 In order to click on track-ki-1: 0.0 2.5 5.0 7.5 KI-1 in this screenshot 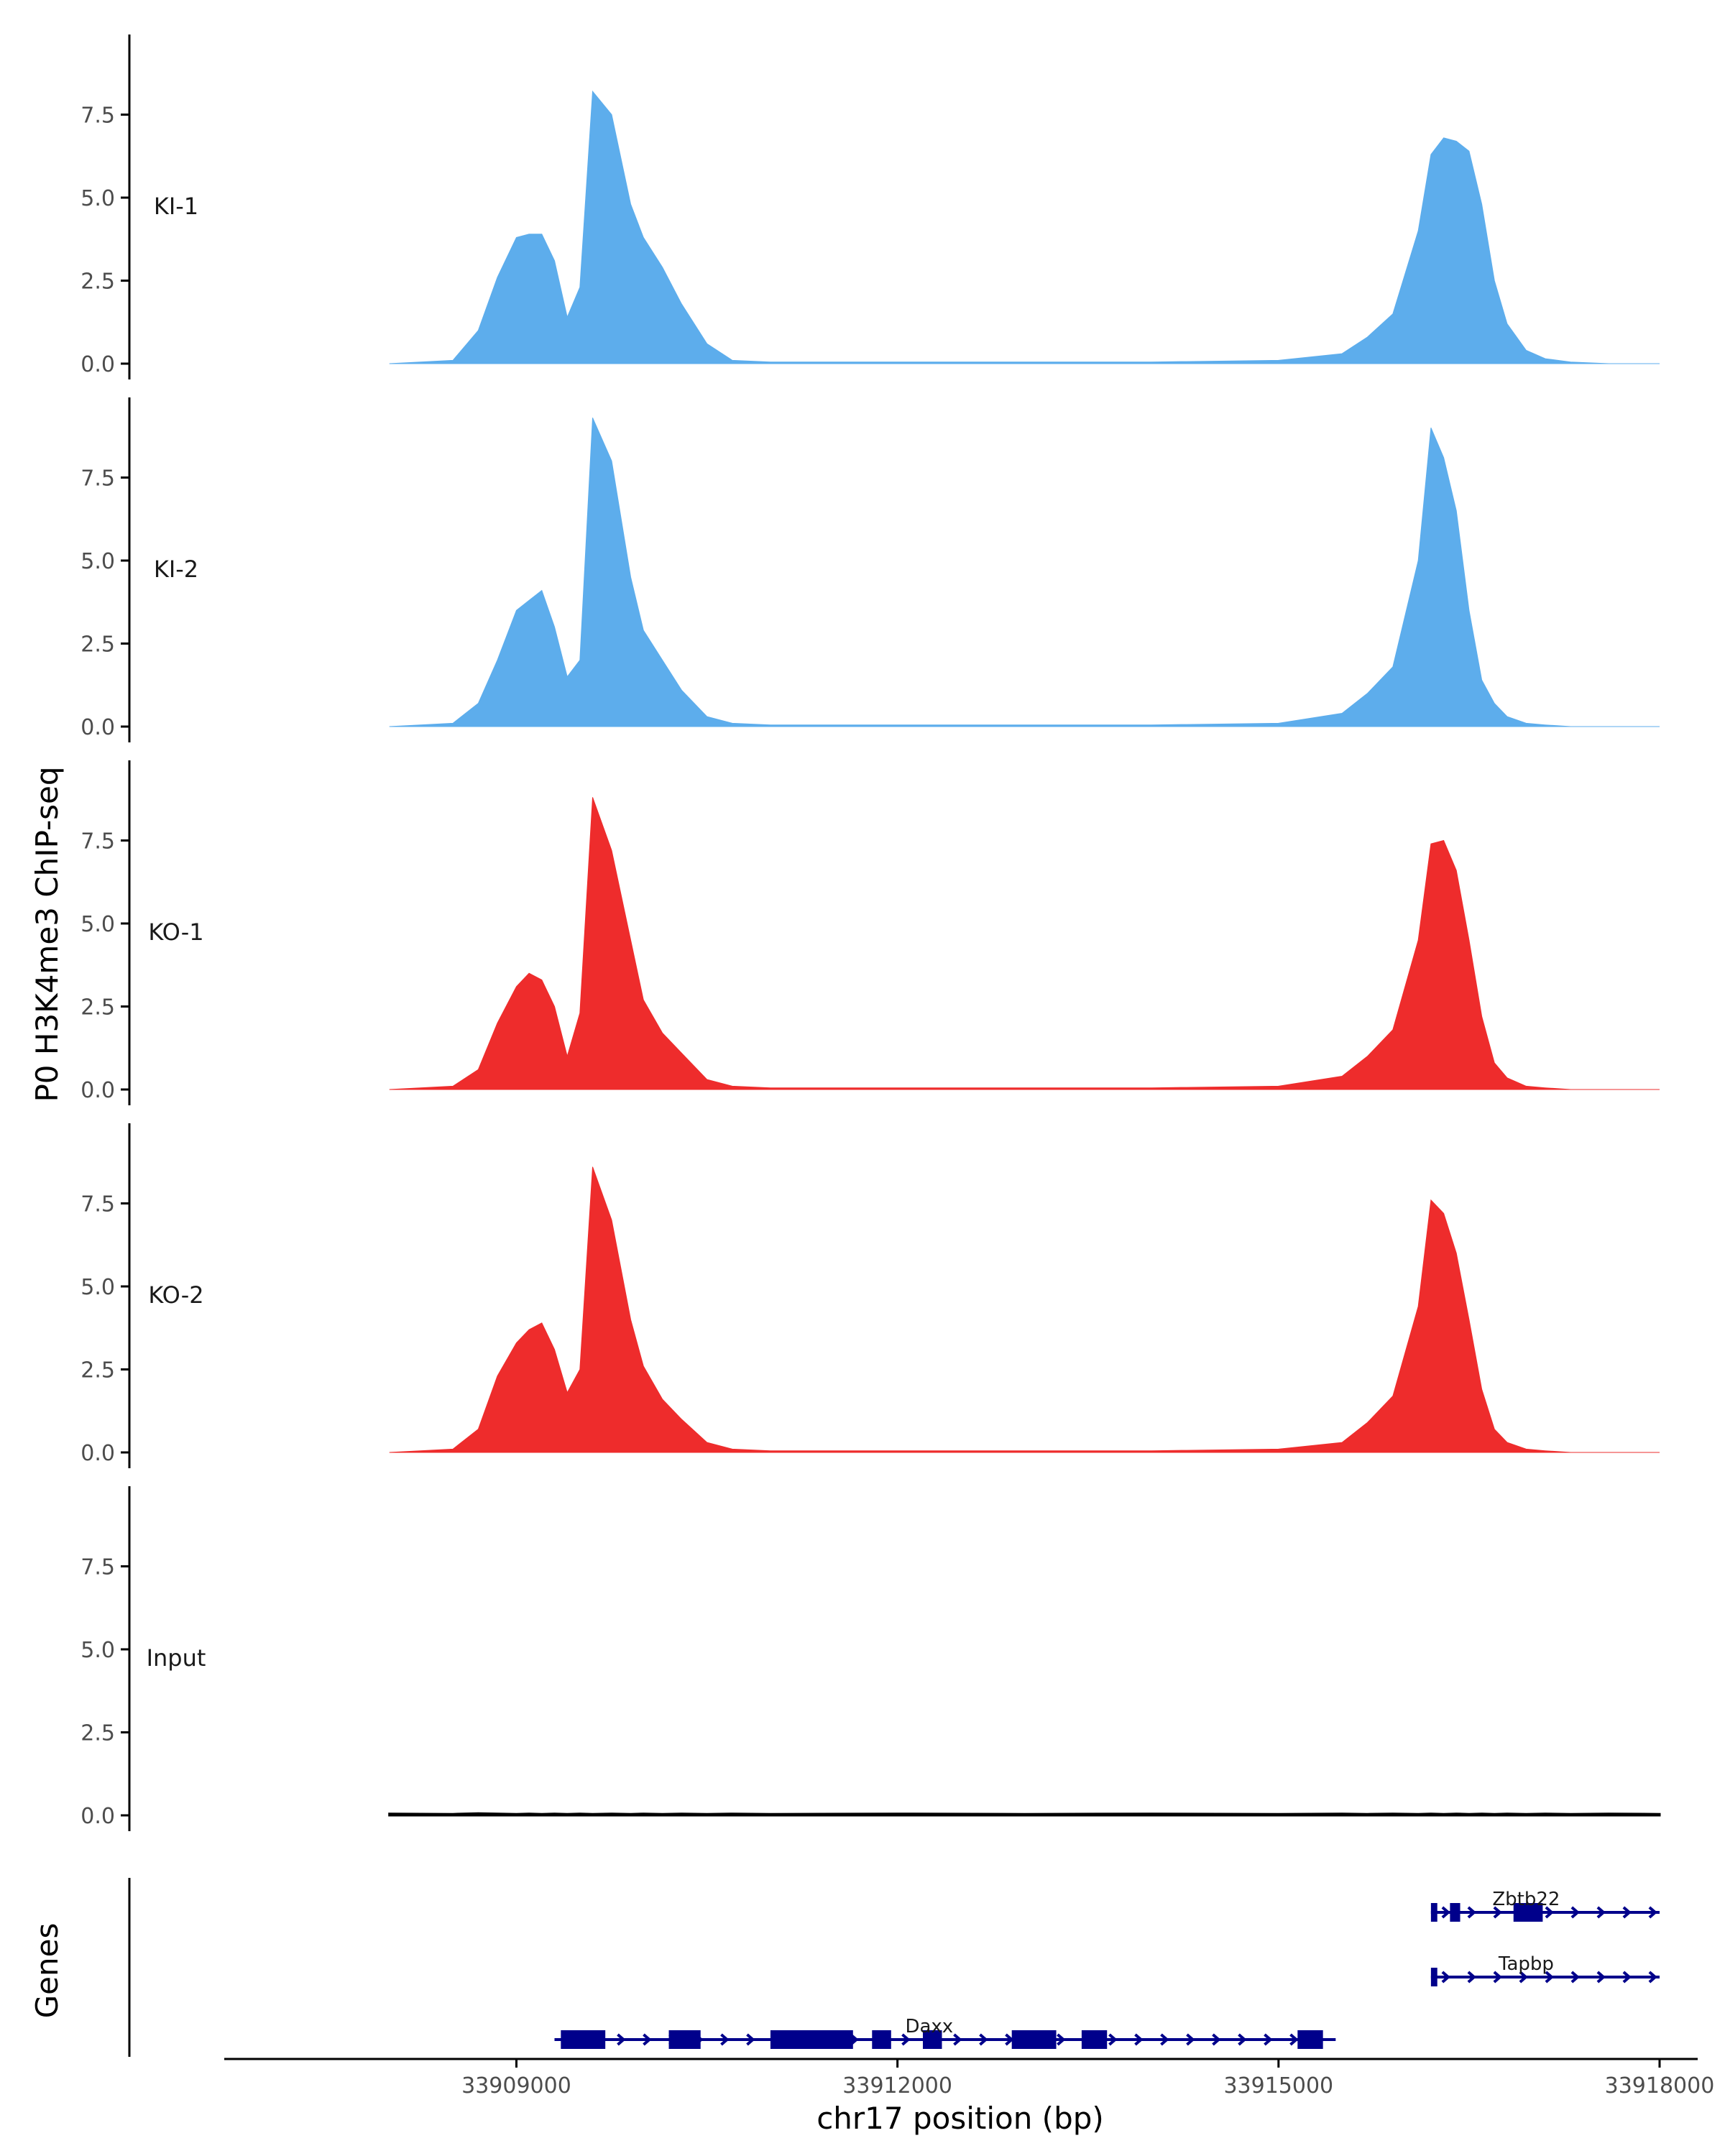, I will do `click(870, 206)`.